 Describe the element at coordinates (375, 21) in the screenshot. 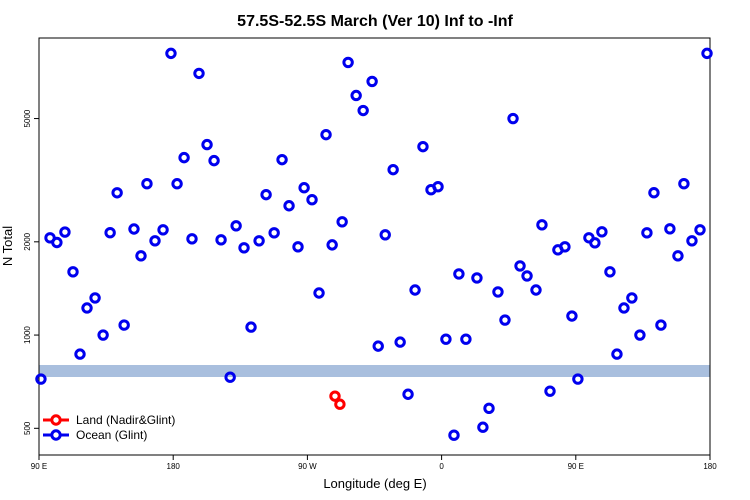

I see `chart-title: 57.5S-52.5S March (Ver 10) Inf to -Inf` at that location.